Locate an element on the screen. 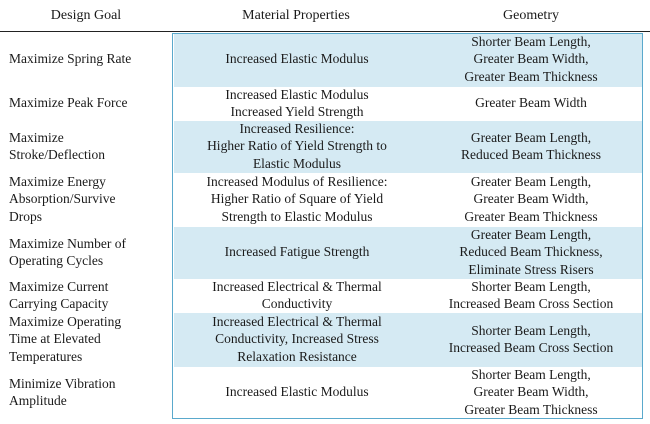  table-cell: Maximize Number of Operating Cycles is located at coordinates (86, 252).